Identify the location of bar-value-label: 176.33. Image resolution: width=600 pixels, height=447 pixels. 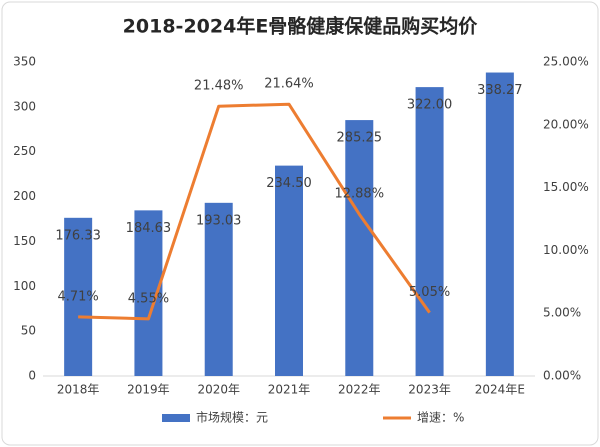
(78, 235).